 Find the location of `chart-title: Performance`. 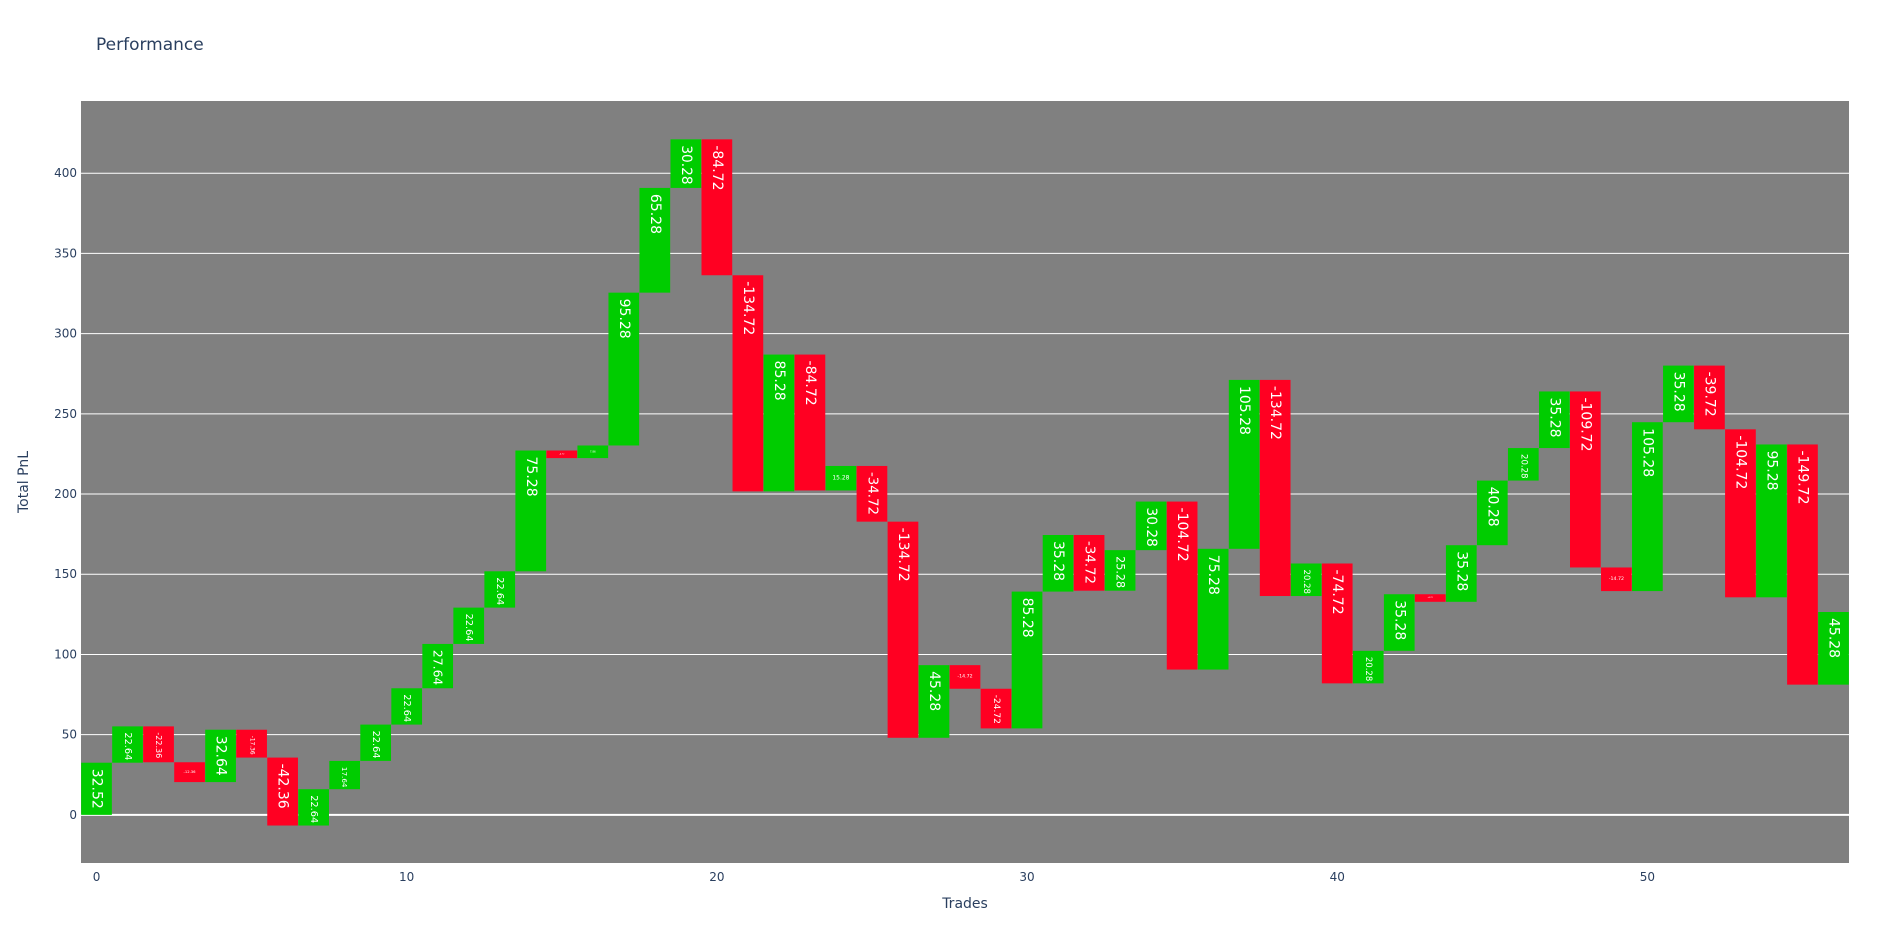

chart-title: Performance is located at coordinates (150, 45).